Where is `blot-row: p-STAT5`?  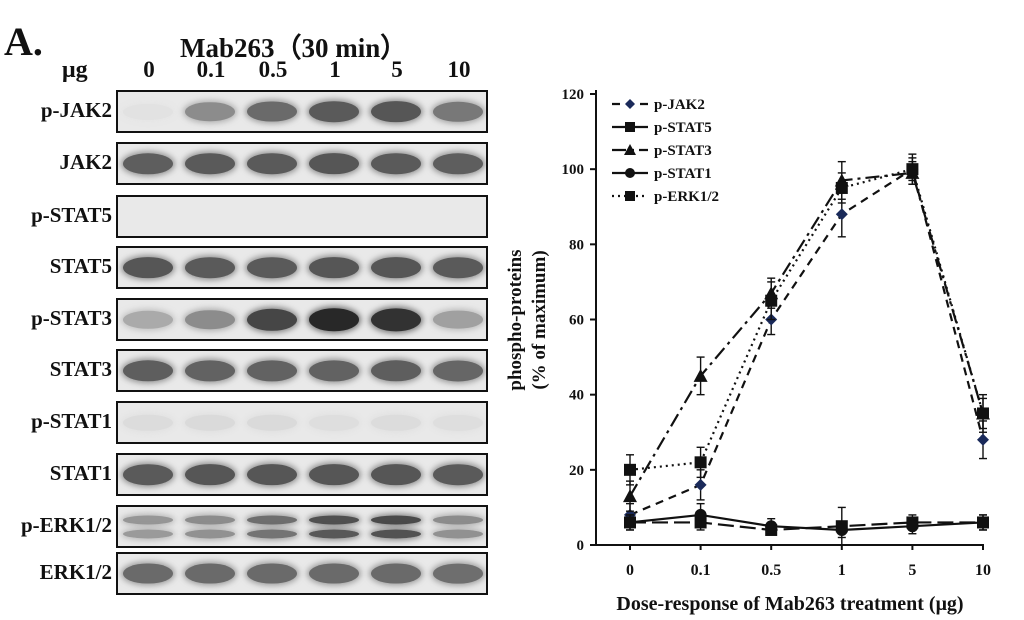
blot-row: p-STAT5 is located at coordinates (250, 216).